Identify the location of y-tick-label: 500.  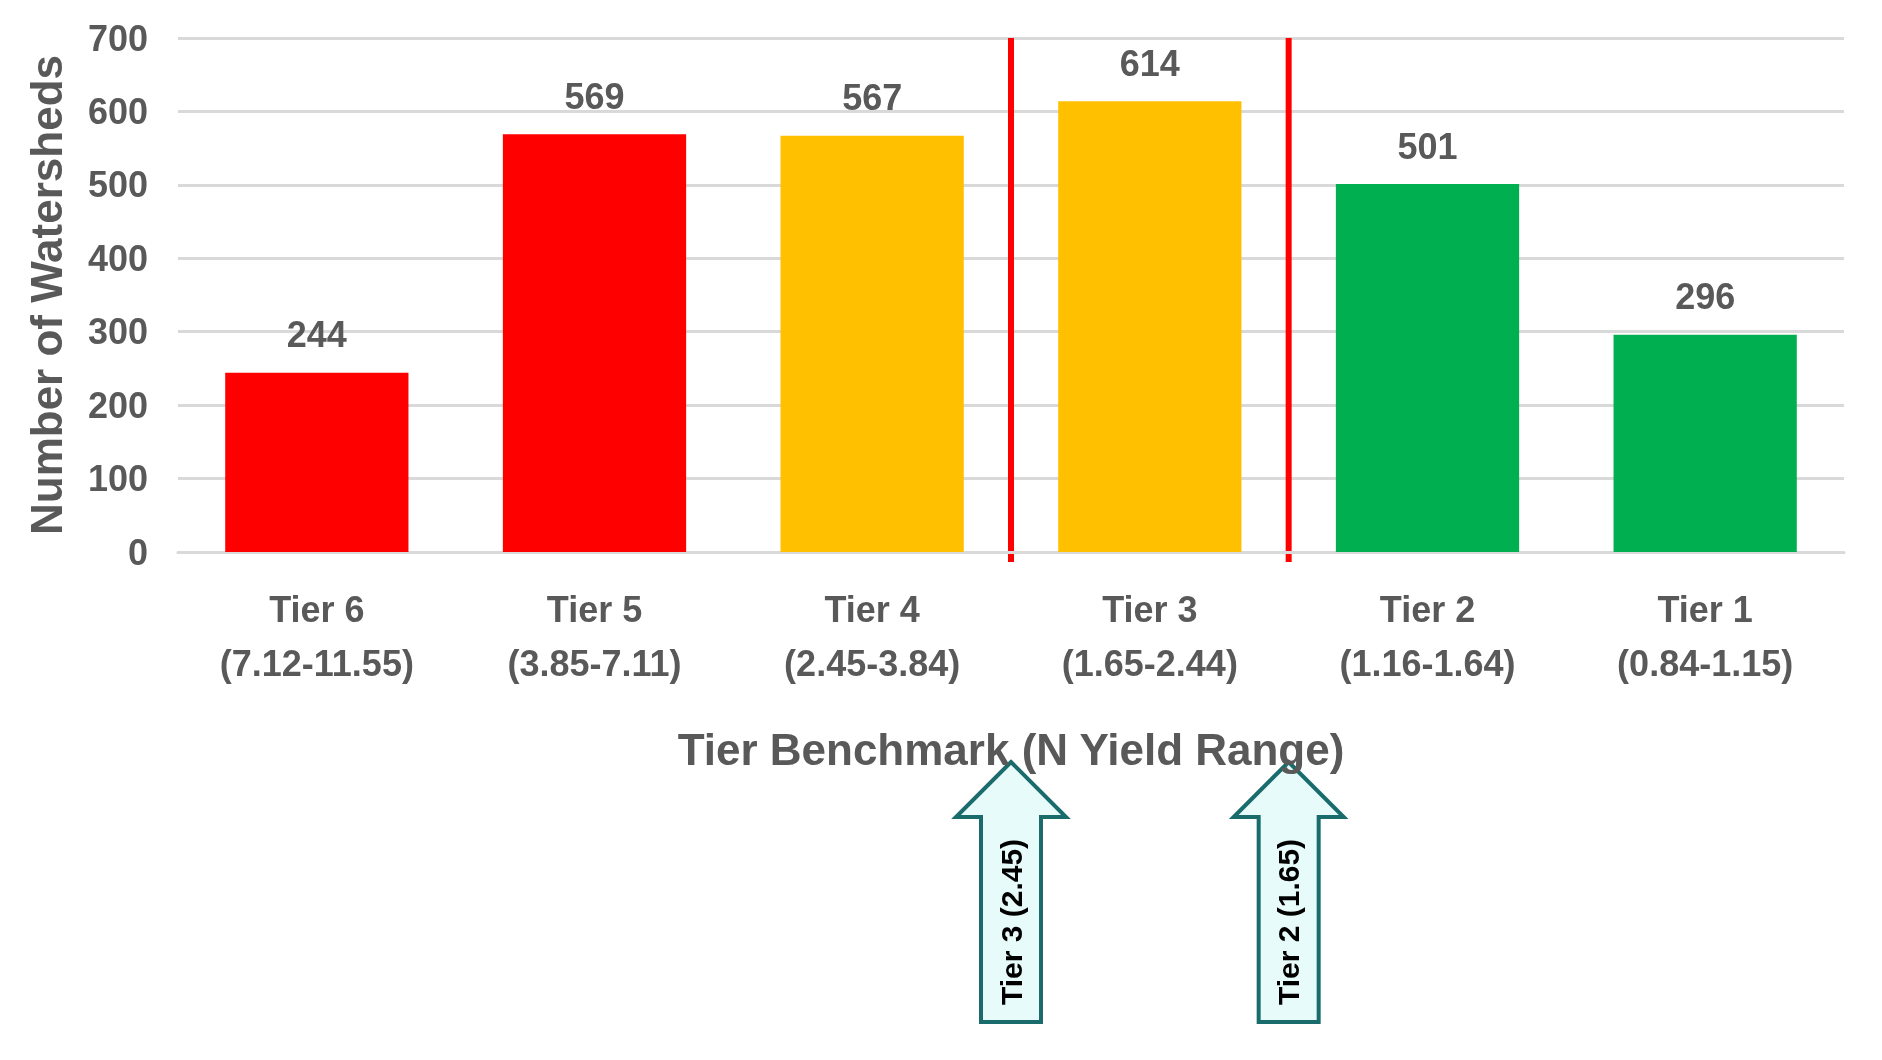
(117, 185).